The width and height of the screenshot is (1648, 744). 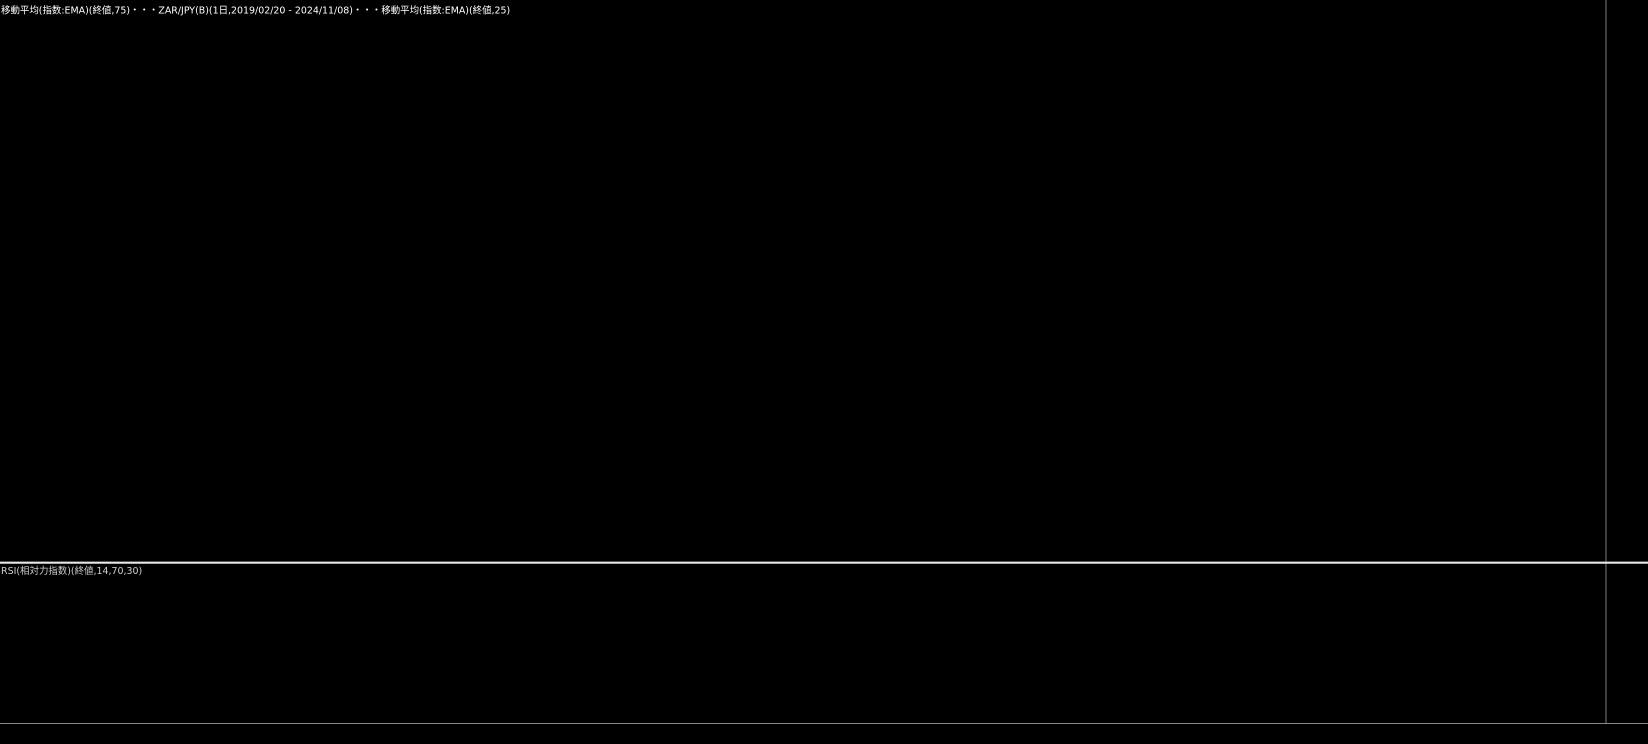 What do you see at coordinates (445, 10) in the screenshot?
I see `legend-entry: 移動平均(指数:EMA)(終値,25)` at bounding box center [445, 10].